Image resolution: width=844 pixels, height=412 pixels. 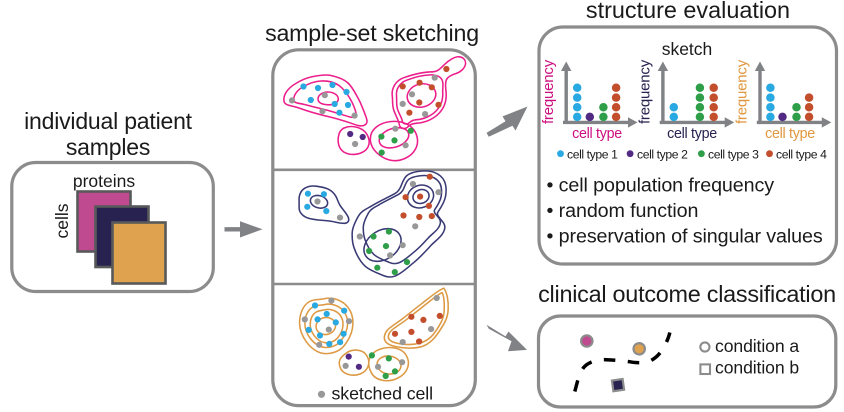 I want to click on svg-text: structure evaluation, so click(x=688, y=11).